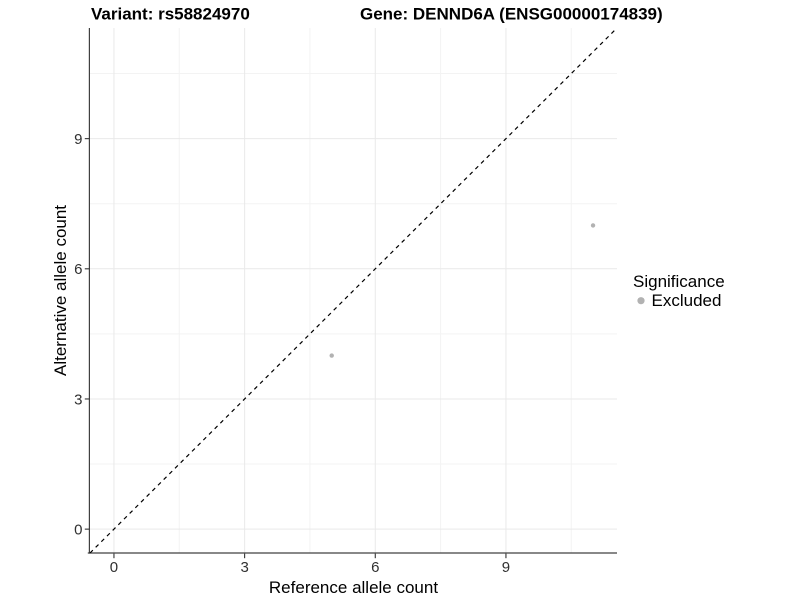 This screenshot has width=800, height=600. What do you see at coordinates (462, 290) in the screenshot?
I see `data-point-layer` at bounding box center [462, 290].